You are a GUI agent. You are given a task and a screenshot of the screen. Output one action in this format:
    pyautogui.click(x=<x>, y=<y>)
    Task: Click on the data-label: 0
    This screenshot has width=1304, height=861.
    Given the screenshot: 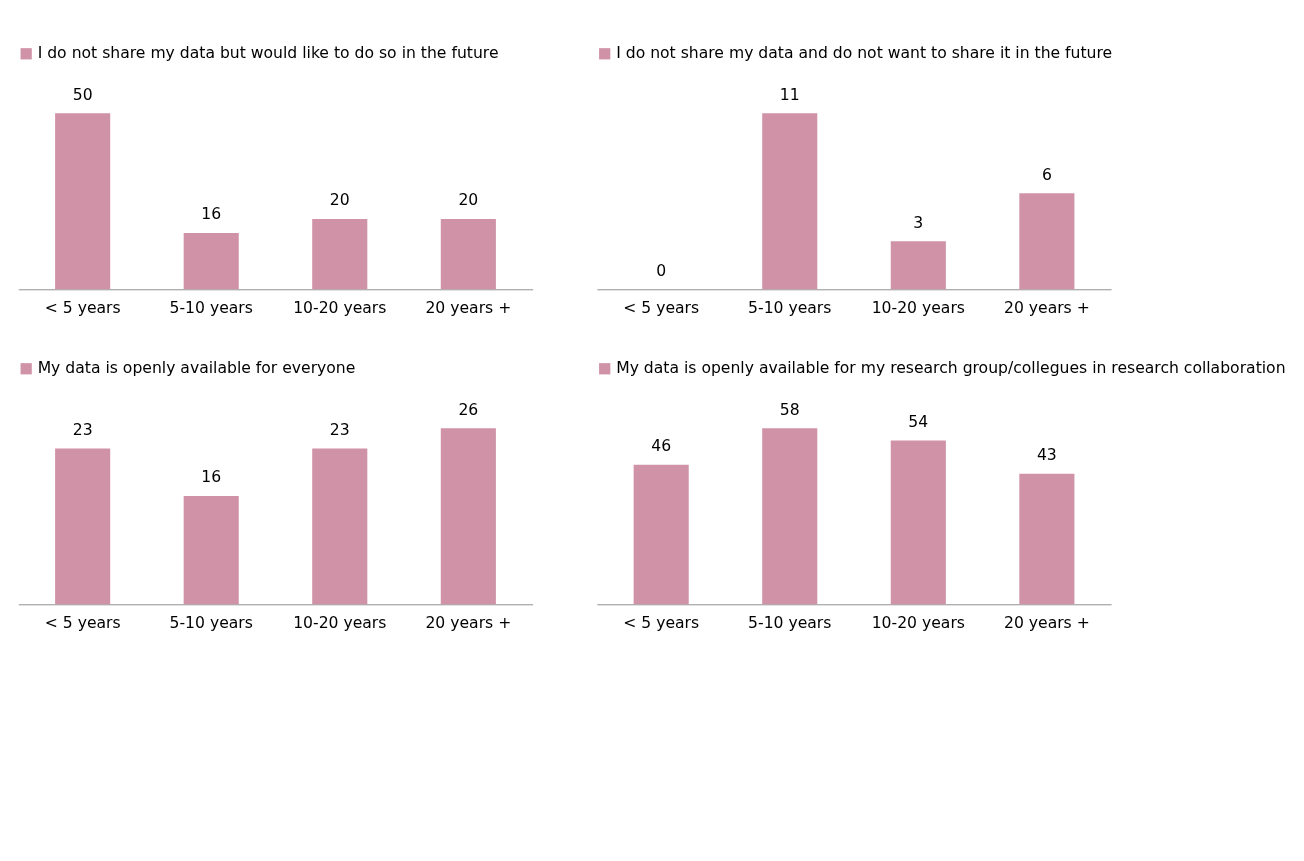 What is the action you would take?
    pyautogui.click(x=661, y=270)
    